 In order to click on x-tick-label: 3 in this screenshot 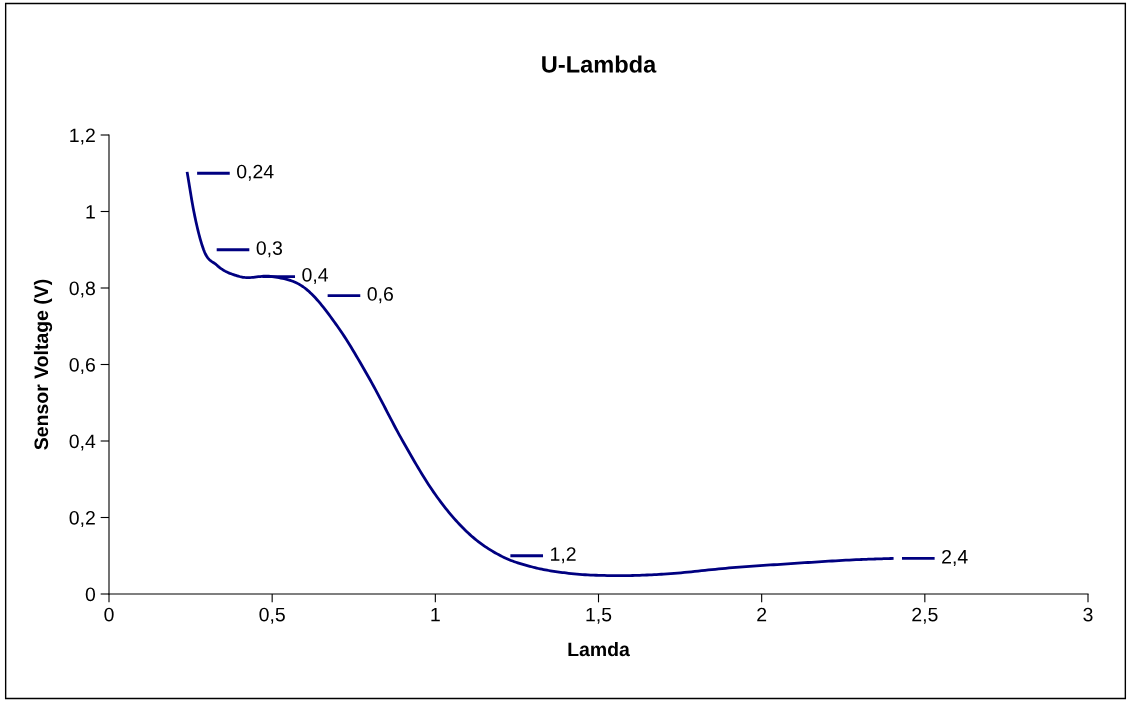, I will do `click(1088, 614)`.